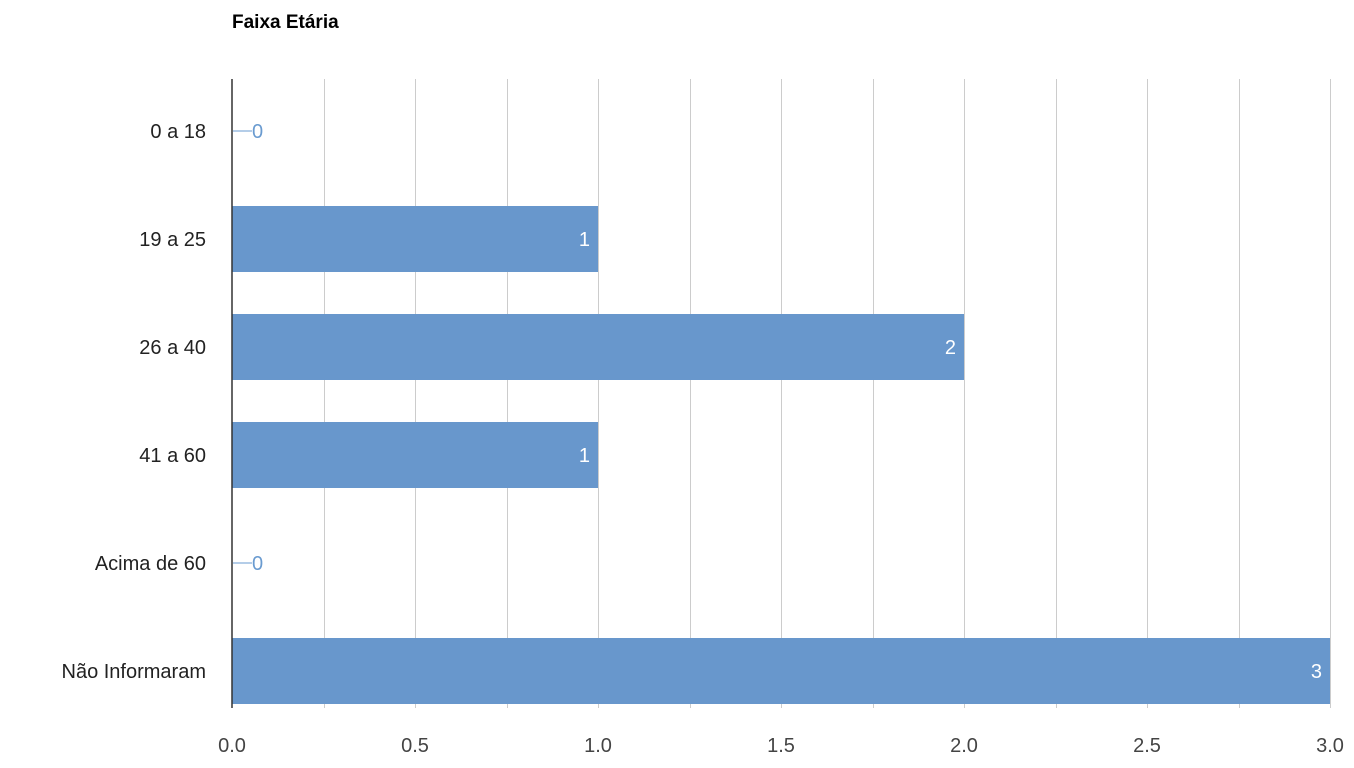 The width and height of the screenshot is (1354, 768). What do you see at coordinates (134, 672) in the screenshot?
I see `category-label: Não Informaram` at bounding box center [134, 672].